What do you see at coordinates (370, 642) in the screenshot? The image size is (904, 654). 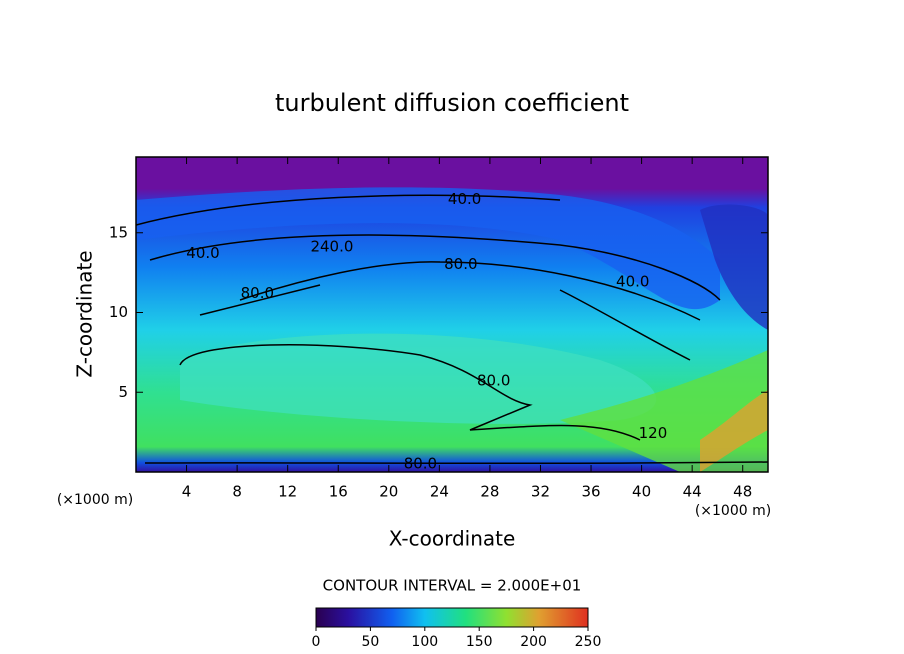 I see `colorbar-tick-label: 50` at bounding box center [370, 642].